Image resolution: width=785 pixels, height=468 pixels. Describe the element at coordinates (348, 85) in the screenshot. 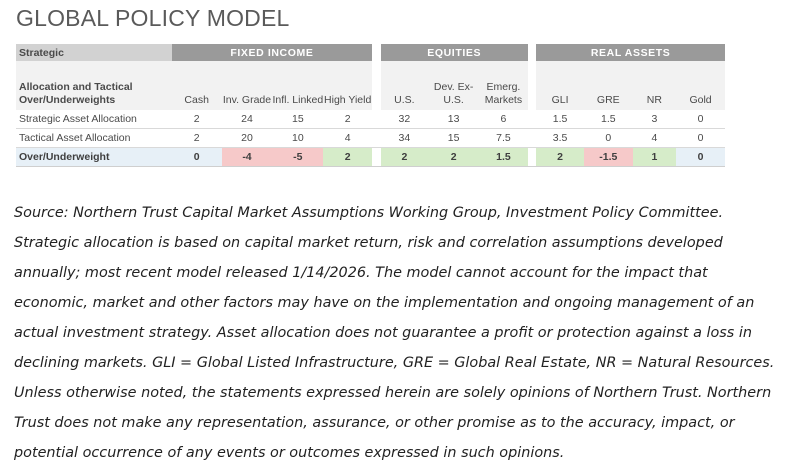

I see `column-header: High Yield` at that location.